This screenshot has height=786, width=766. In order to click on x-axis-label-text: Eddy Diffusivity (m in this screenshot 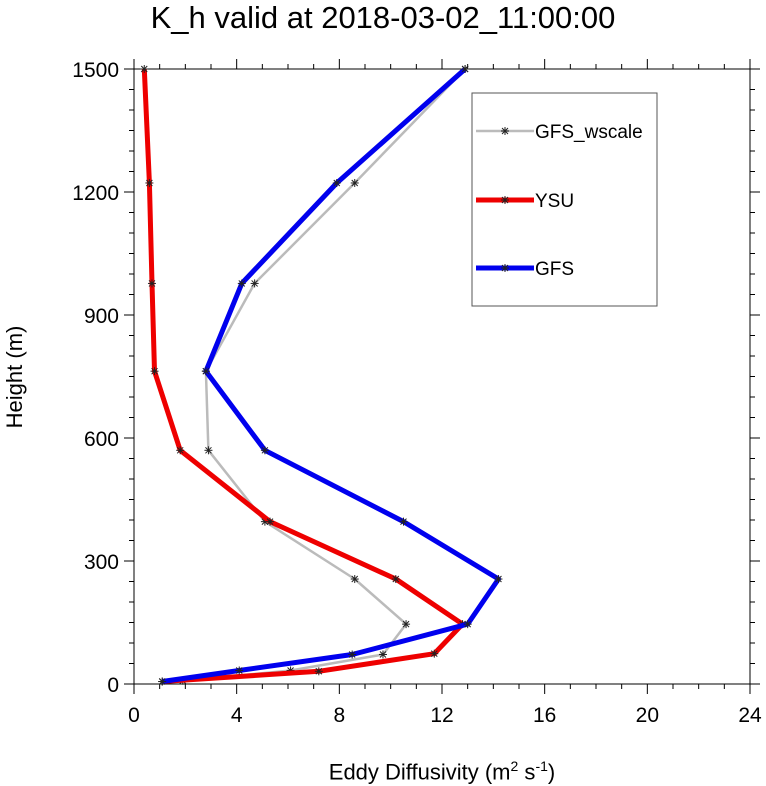, I will do `click(419, 772)`.